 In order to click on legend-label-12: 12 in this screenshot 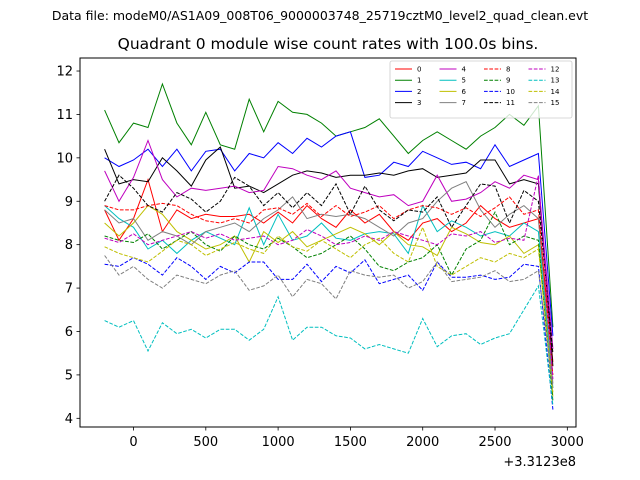, I will do `click(555, 70)`.